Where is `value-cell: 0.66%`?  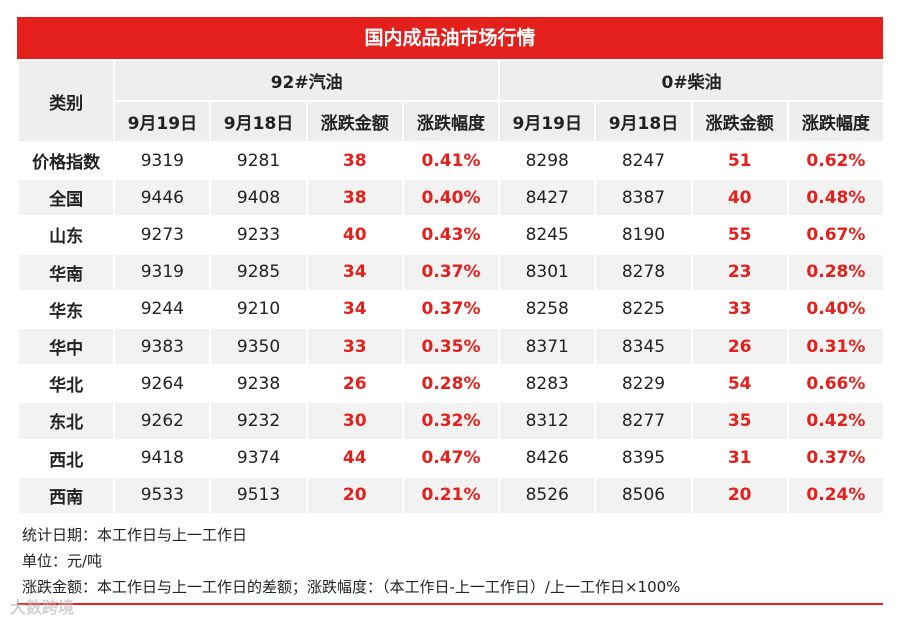
value-cell: 0.66% is located at coordinates (836, 384).